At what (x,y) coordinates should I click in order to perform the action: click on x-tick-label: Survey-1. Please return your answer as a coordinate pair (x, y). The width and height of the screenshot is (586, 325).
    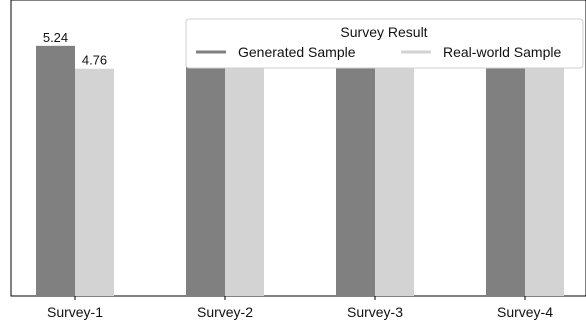
    Looking at the image, I should click on (75, 312).